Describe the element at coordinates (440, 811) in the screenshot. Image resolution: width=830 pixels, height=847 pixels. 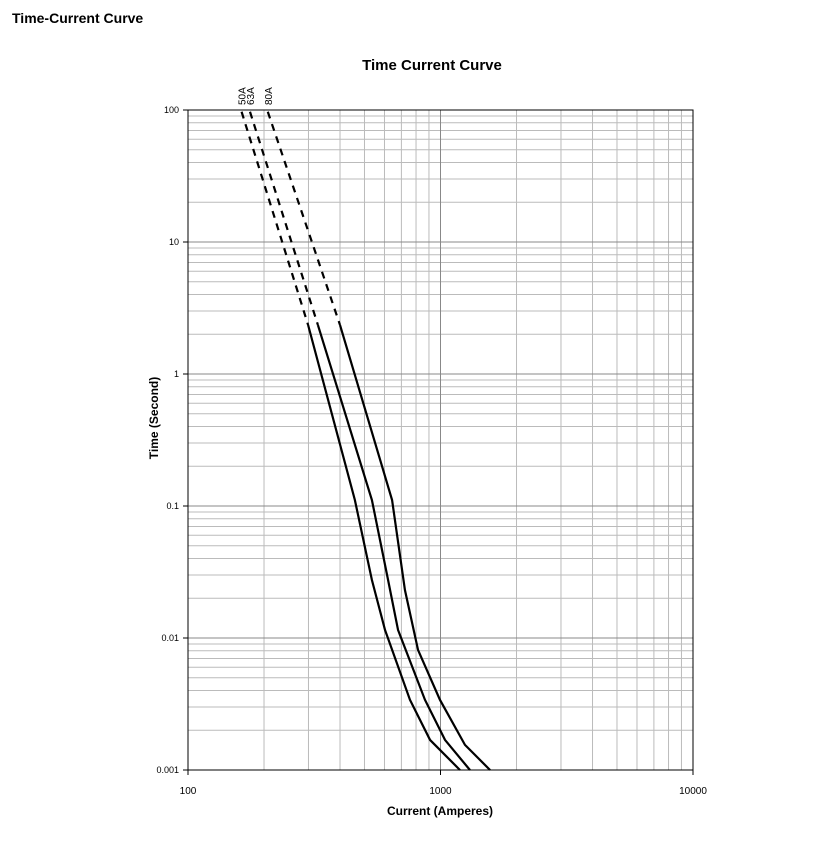
I see `x-axis-title: Current (Amperes)` at that location.